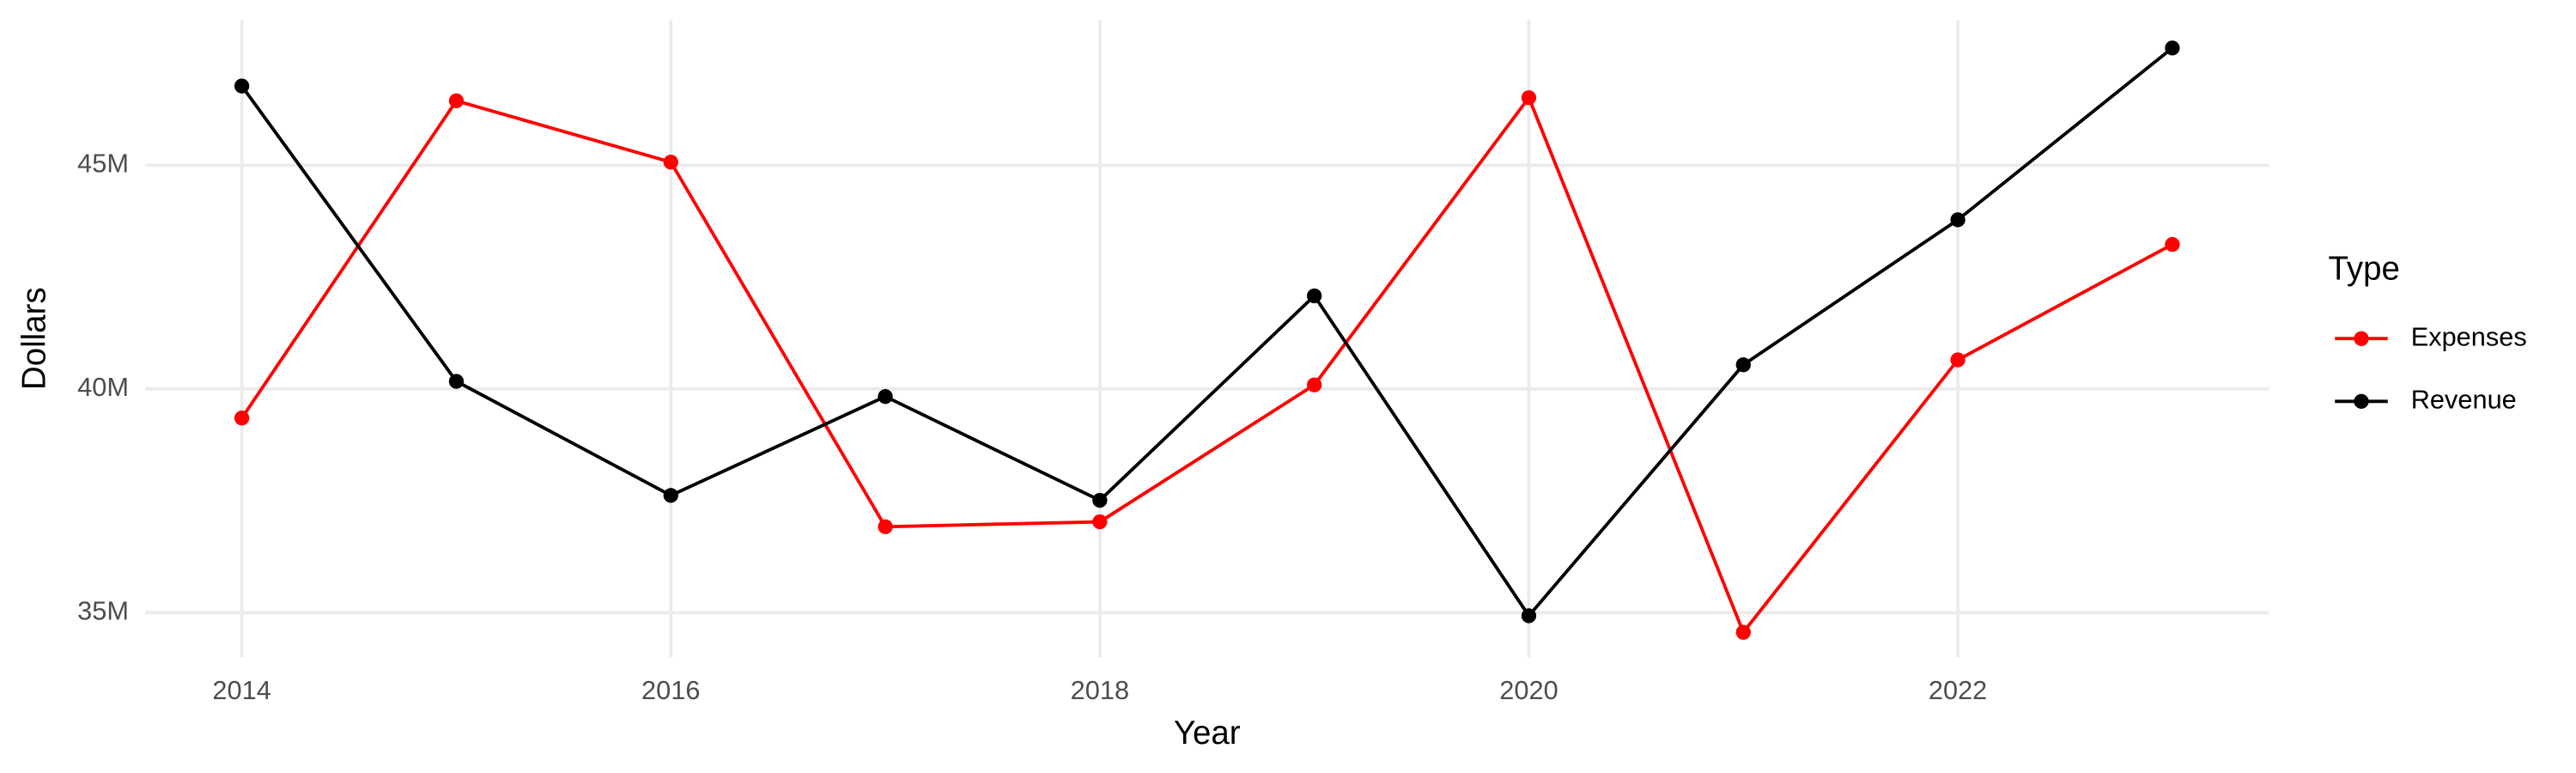 This screenshot has width=2576, height=773. What do you see at coordinates (103, 164) in the screenshot?
I see `y-tick-label: 45M` at bounding box center [103, 164].